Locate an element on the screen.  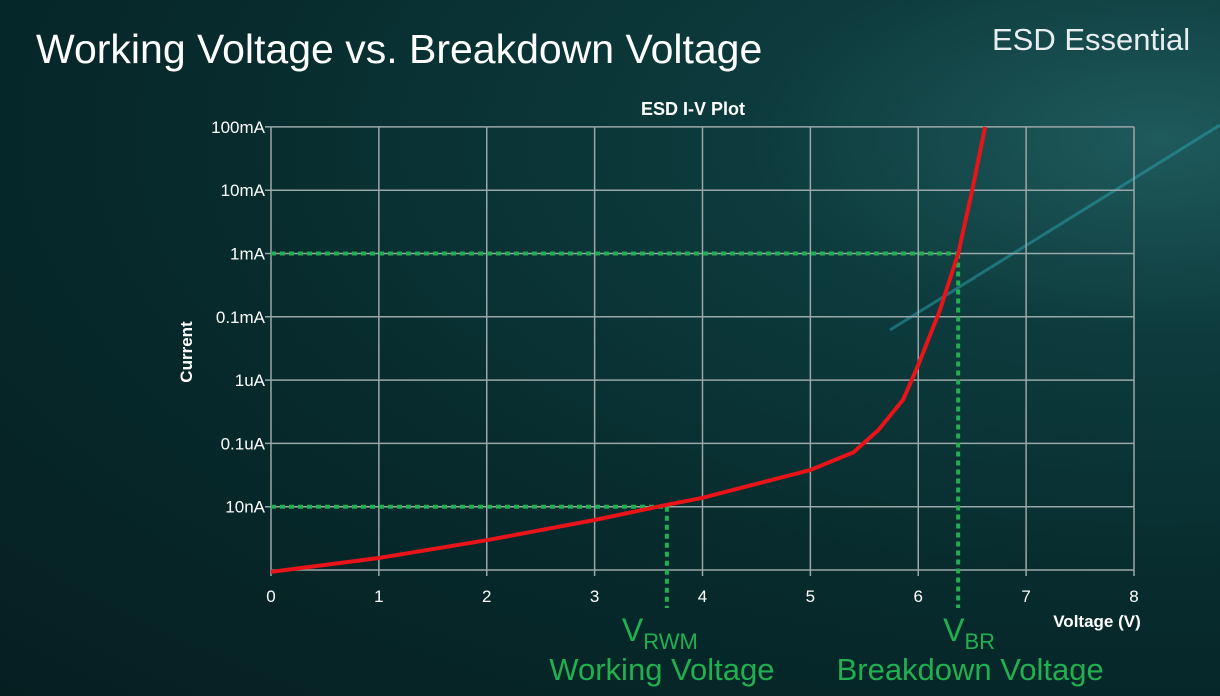
y-axis-label: Current is located at coordinates (186, 352).